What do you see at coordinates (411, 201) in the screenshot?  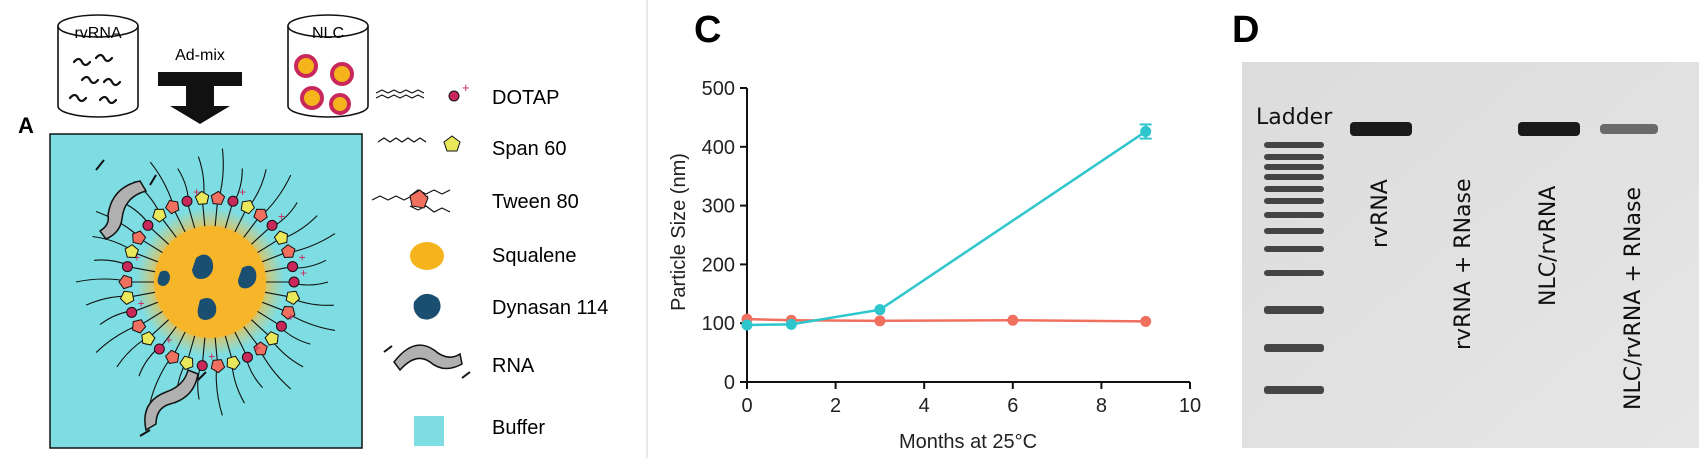 I see `tween80-icon` at bounding box center [411, 201].